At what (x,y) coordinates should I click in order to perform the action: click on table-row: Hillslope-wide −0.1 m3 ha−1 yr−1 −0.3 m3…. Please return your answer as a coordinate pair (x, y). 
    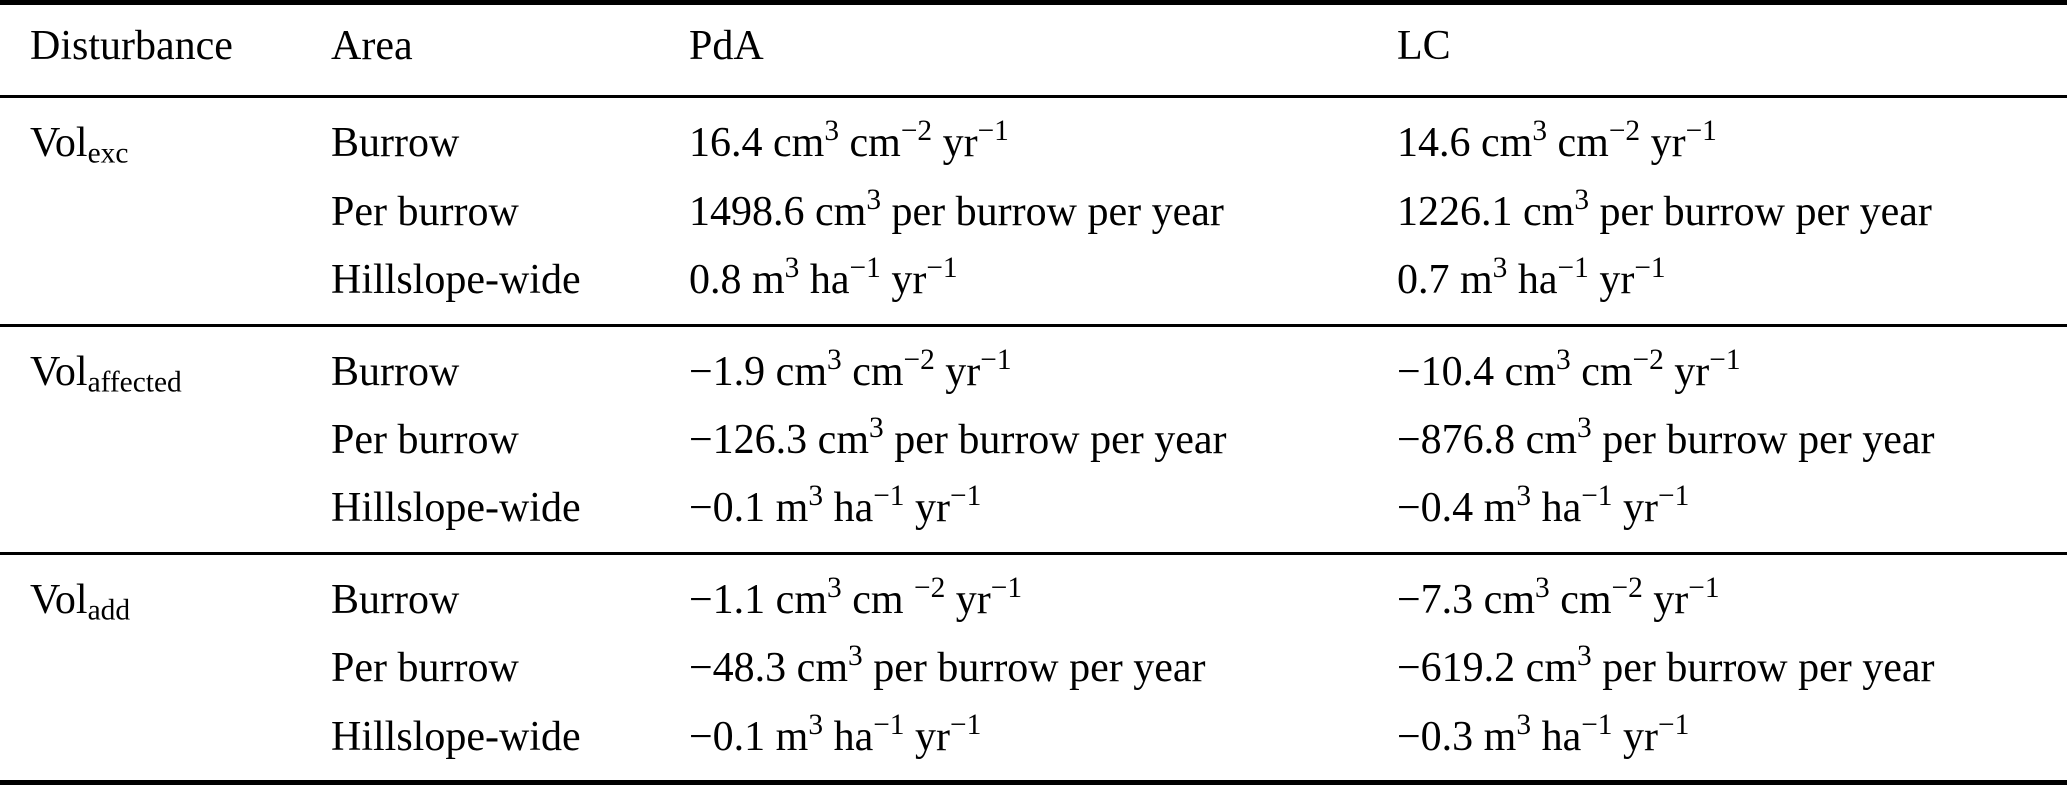
    Looking at the image, I should click on (1033, 743).